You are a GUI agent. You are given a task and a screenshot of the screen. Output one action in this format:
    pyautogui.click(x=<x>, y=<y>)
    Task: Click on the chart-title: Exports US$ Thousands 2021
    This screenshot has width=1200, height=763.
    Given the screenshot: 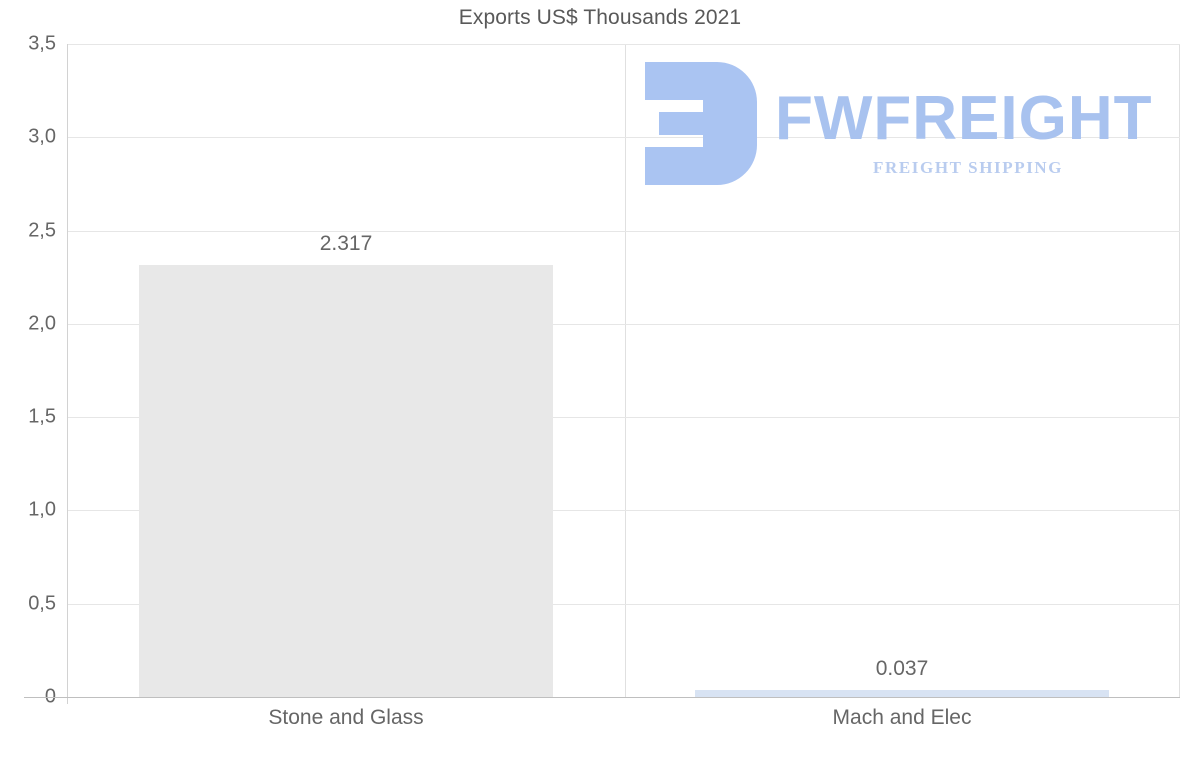 What is the action you would take?
    pyautogui.click(x=600, y=17)
    